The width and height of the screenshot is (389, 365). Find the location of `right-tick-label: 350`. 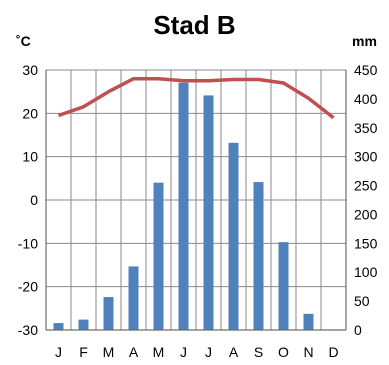

right-tick-label: 350 is located at coordinates (366, 128).